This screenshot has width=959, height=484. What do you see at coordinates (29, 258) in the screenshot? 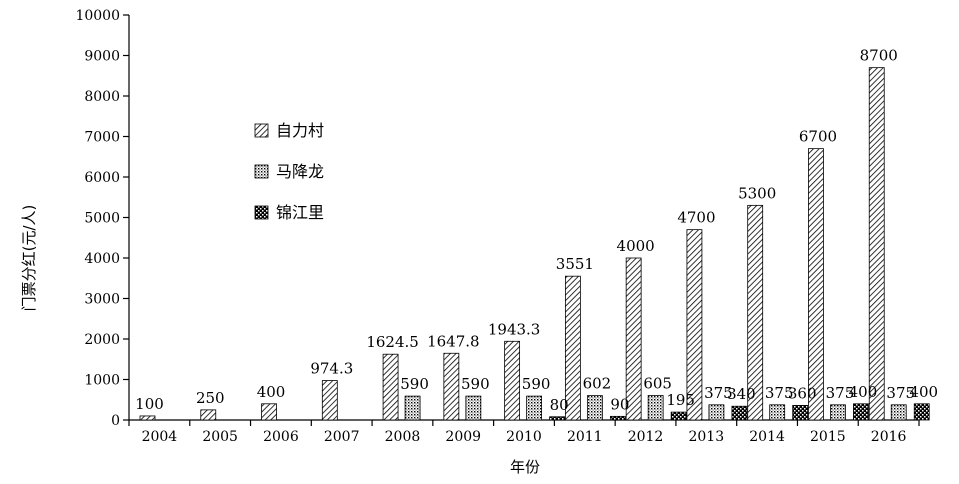
I see `y-axis-title: 门票分红(元/人)` at bounding box center [29, 258].